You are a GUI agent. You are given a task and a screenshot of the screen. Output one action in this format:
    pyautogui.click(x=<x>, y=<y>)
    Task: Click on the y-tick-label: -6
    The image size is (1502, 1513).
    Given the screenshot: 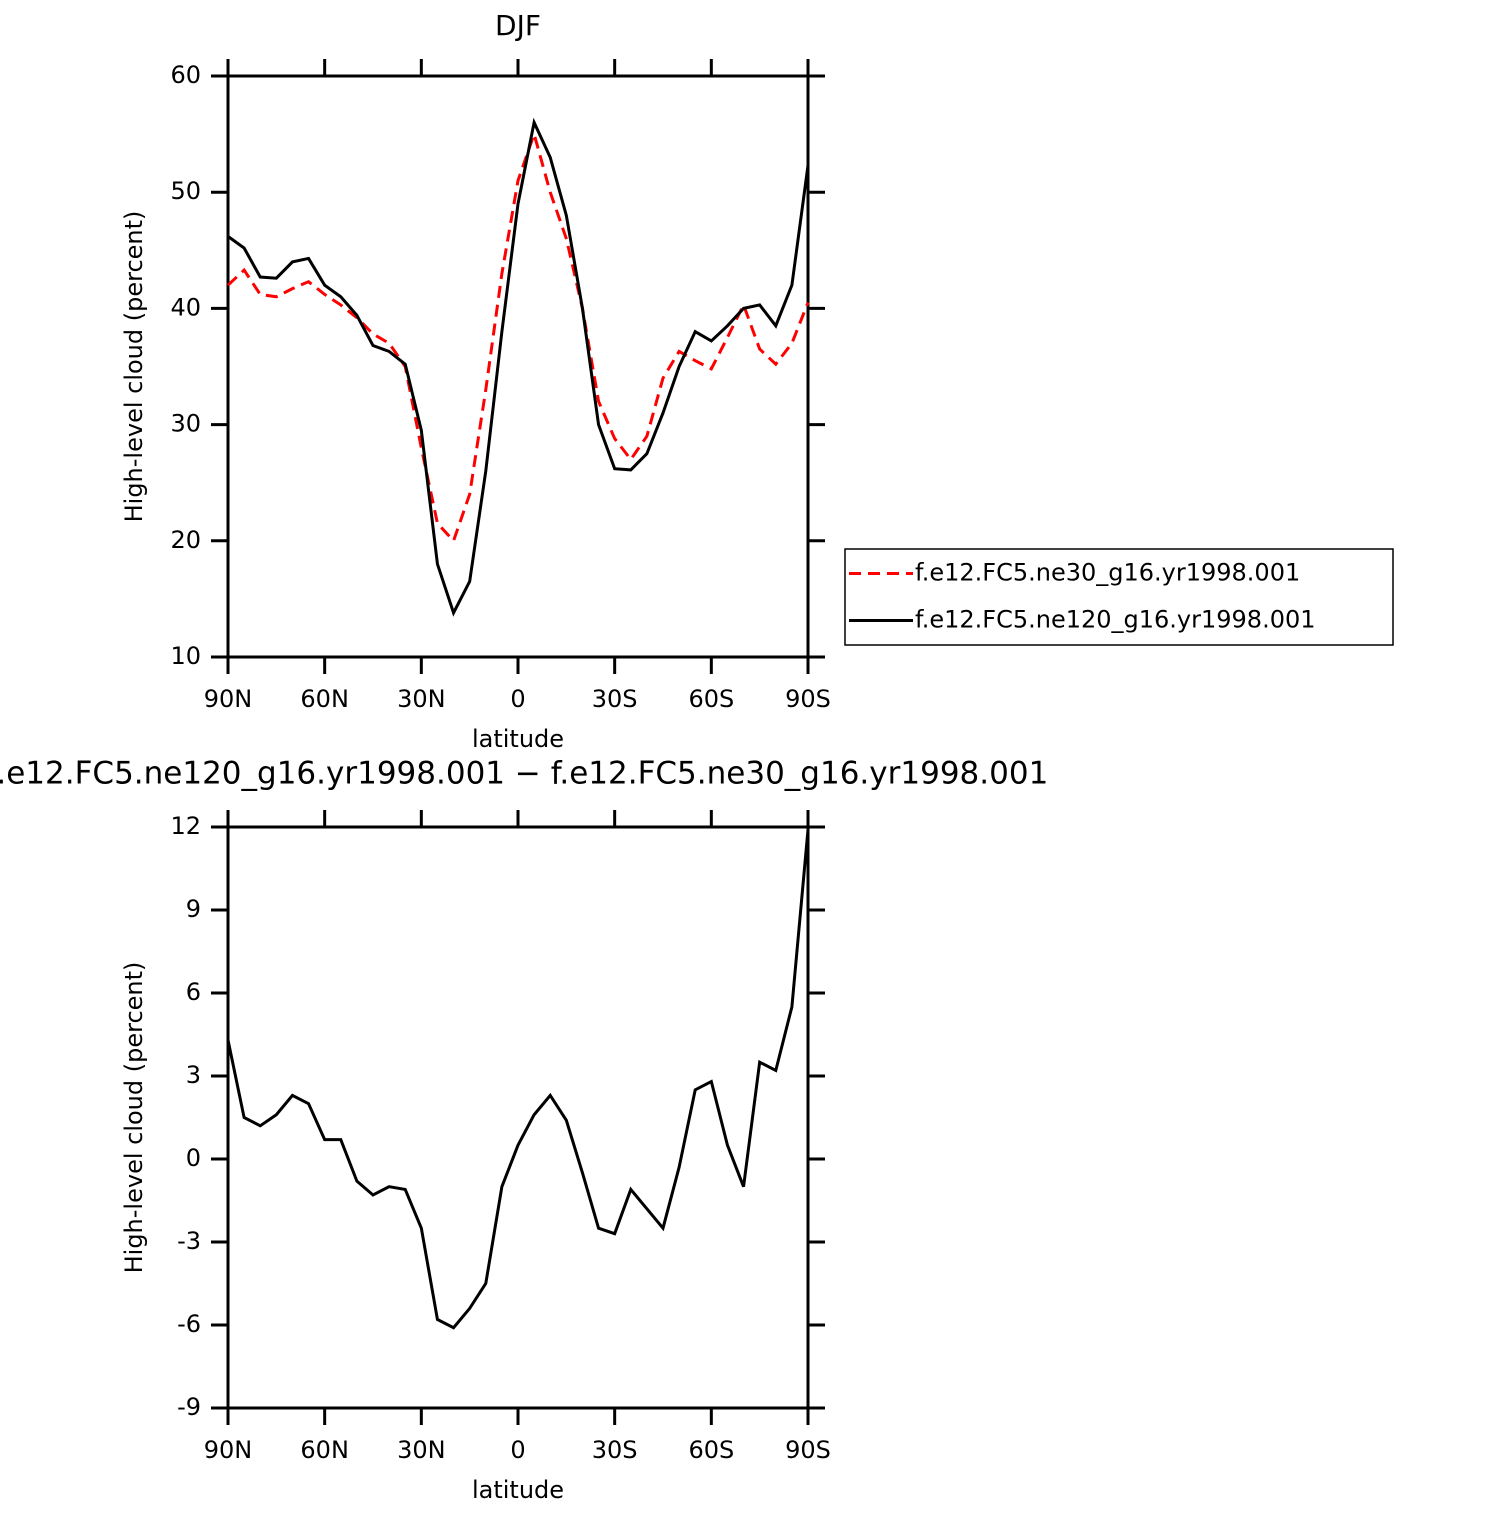 What is the action you would take?
    pyautogui.click(x=189, y=1324)
    